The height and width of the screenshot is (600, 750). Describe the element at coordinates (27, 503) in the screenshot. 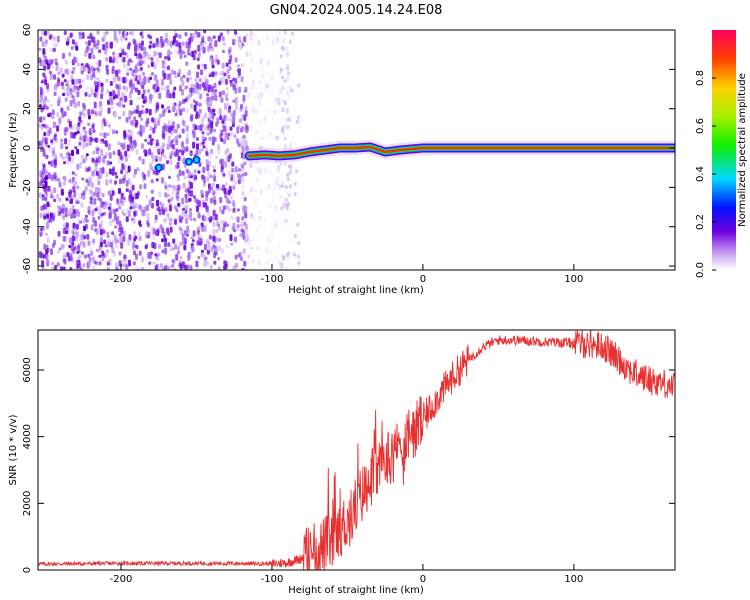

I see `y-tick-label: 2000` at that location.